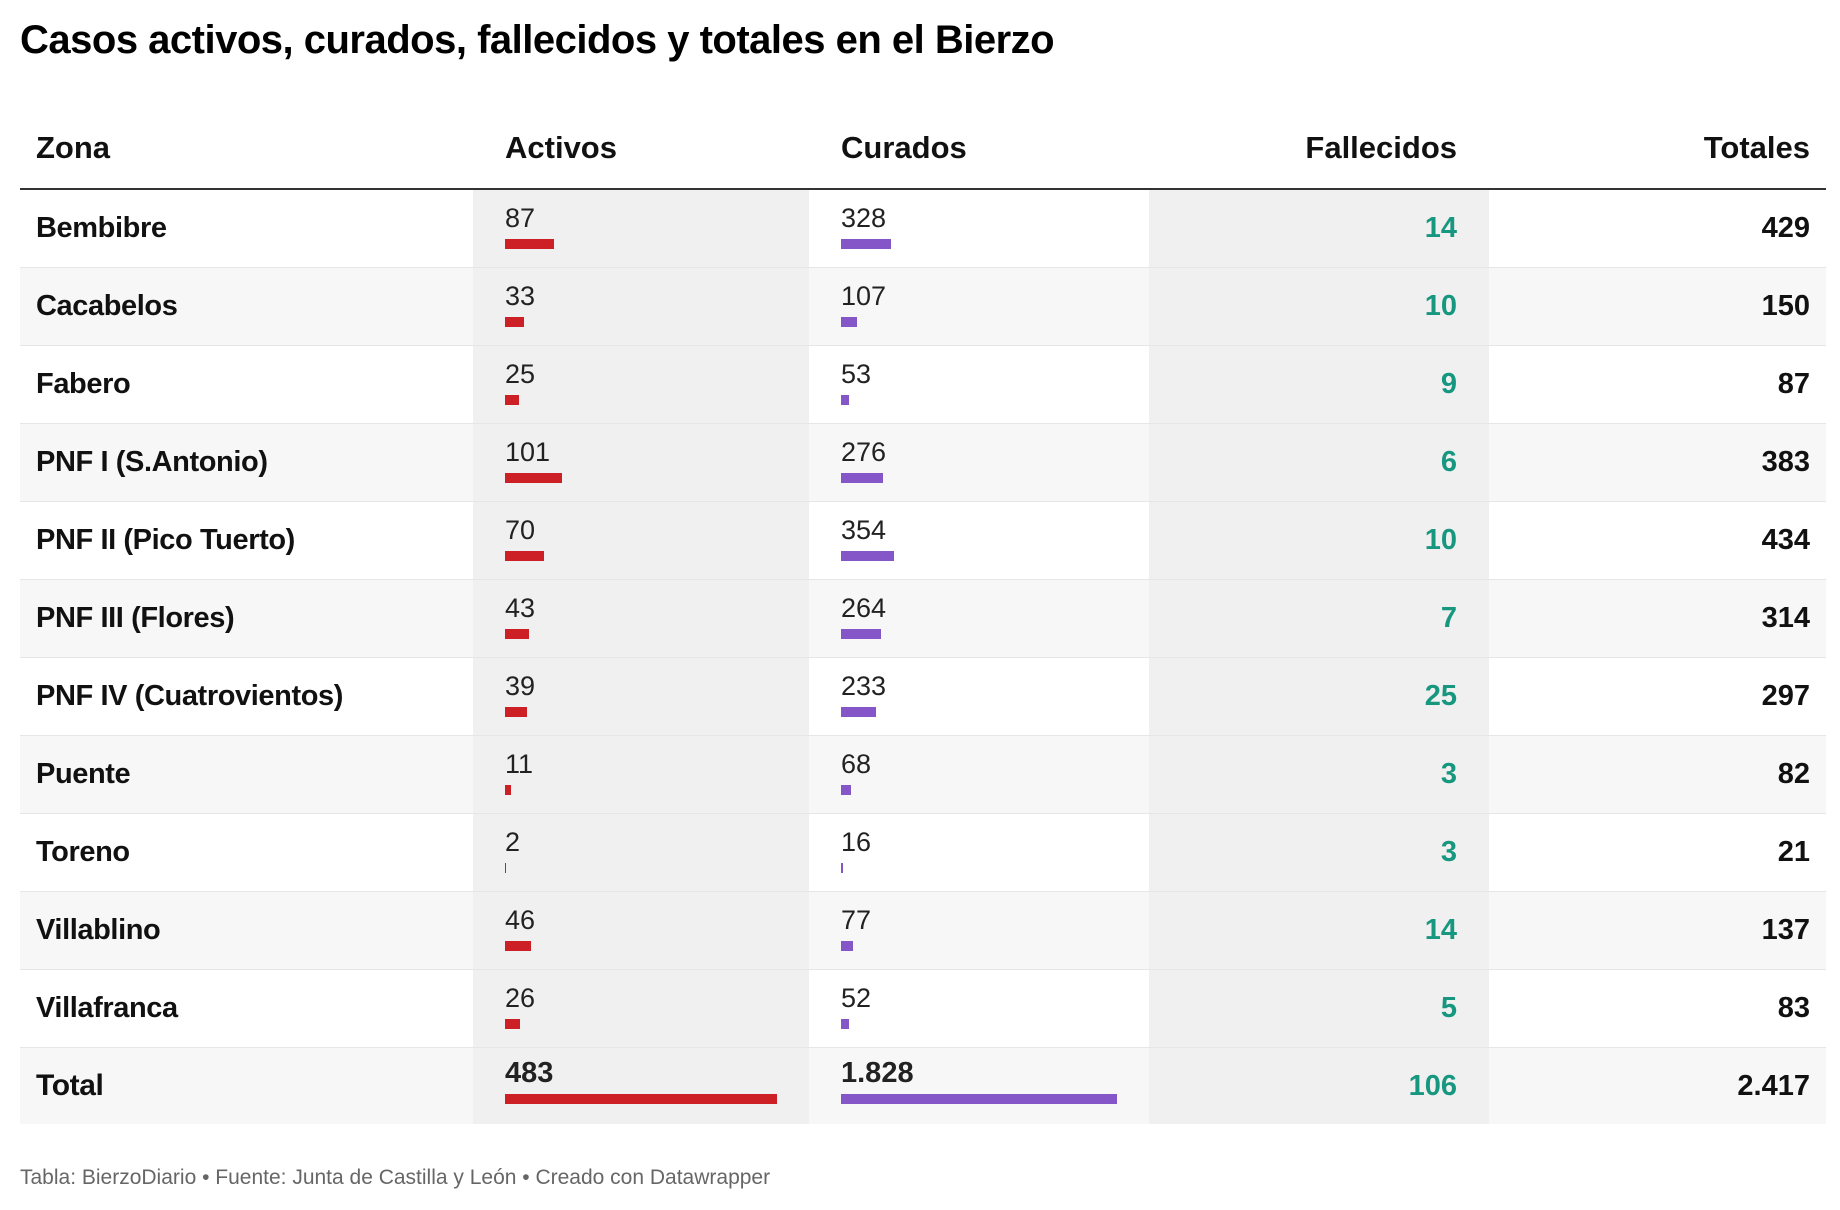 Image resolution: width=1840 pixels, height=1210 pixels. What do you see at coordinates (641, 852) in the screenshot?
I see `cell-activos: 2` at bounding box center [641, 852].